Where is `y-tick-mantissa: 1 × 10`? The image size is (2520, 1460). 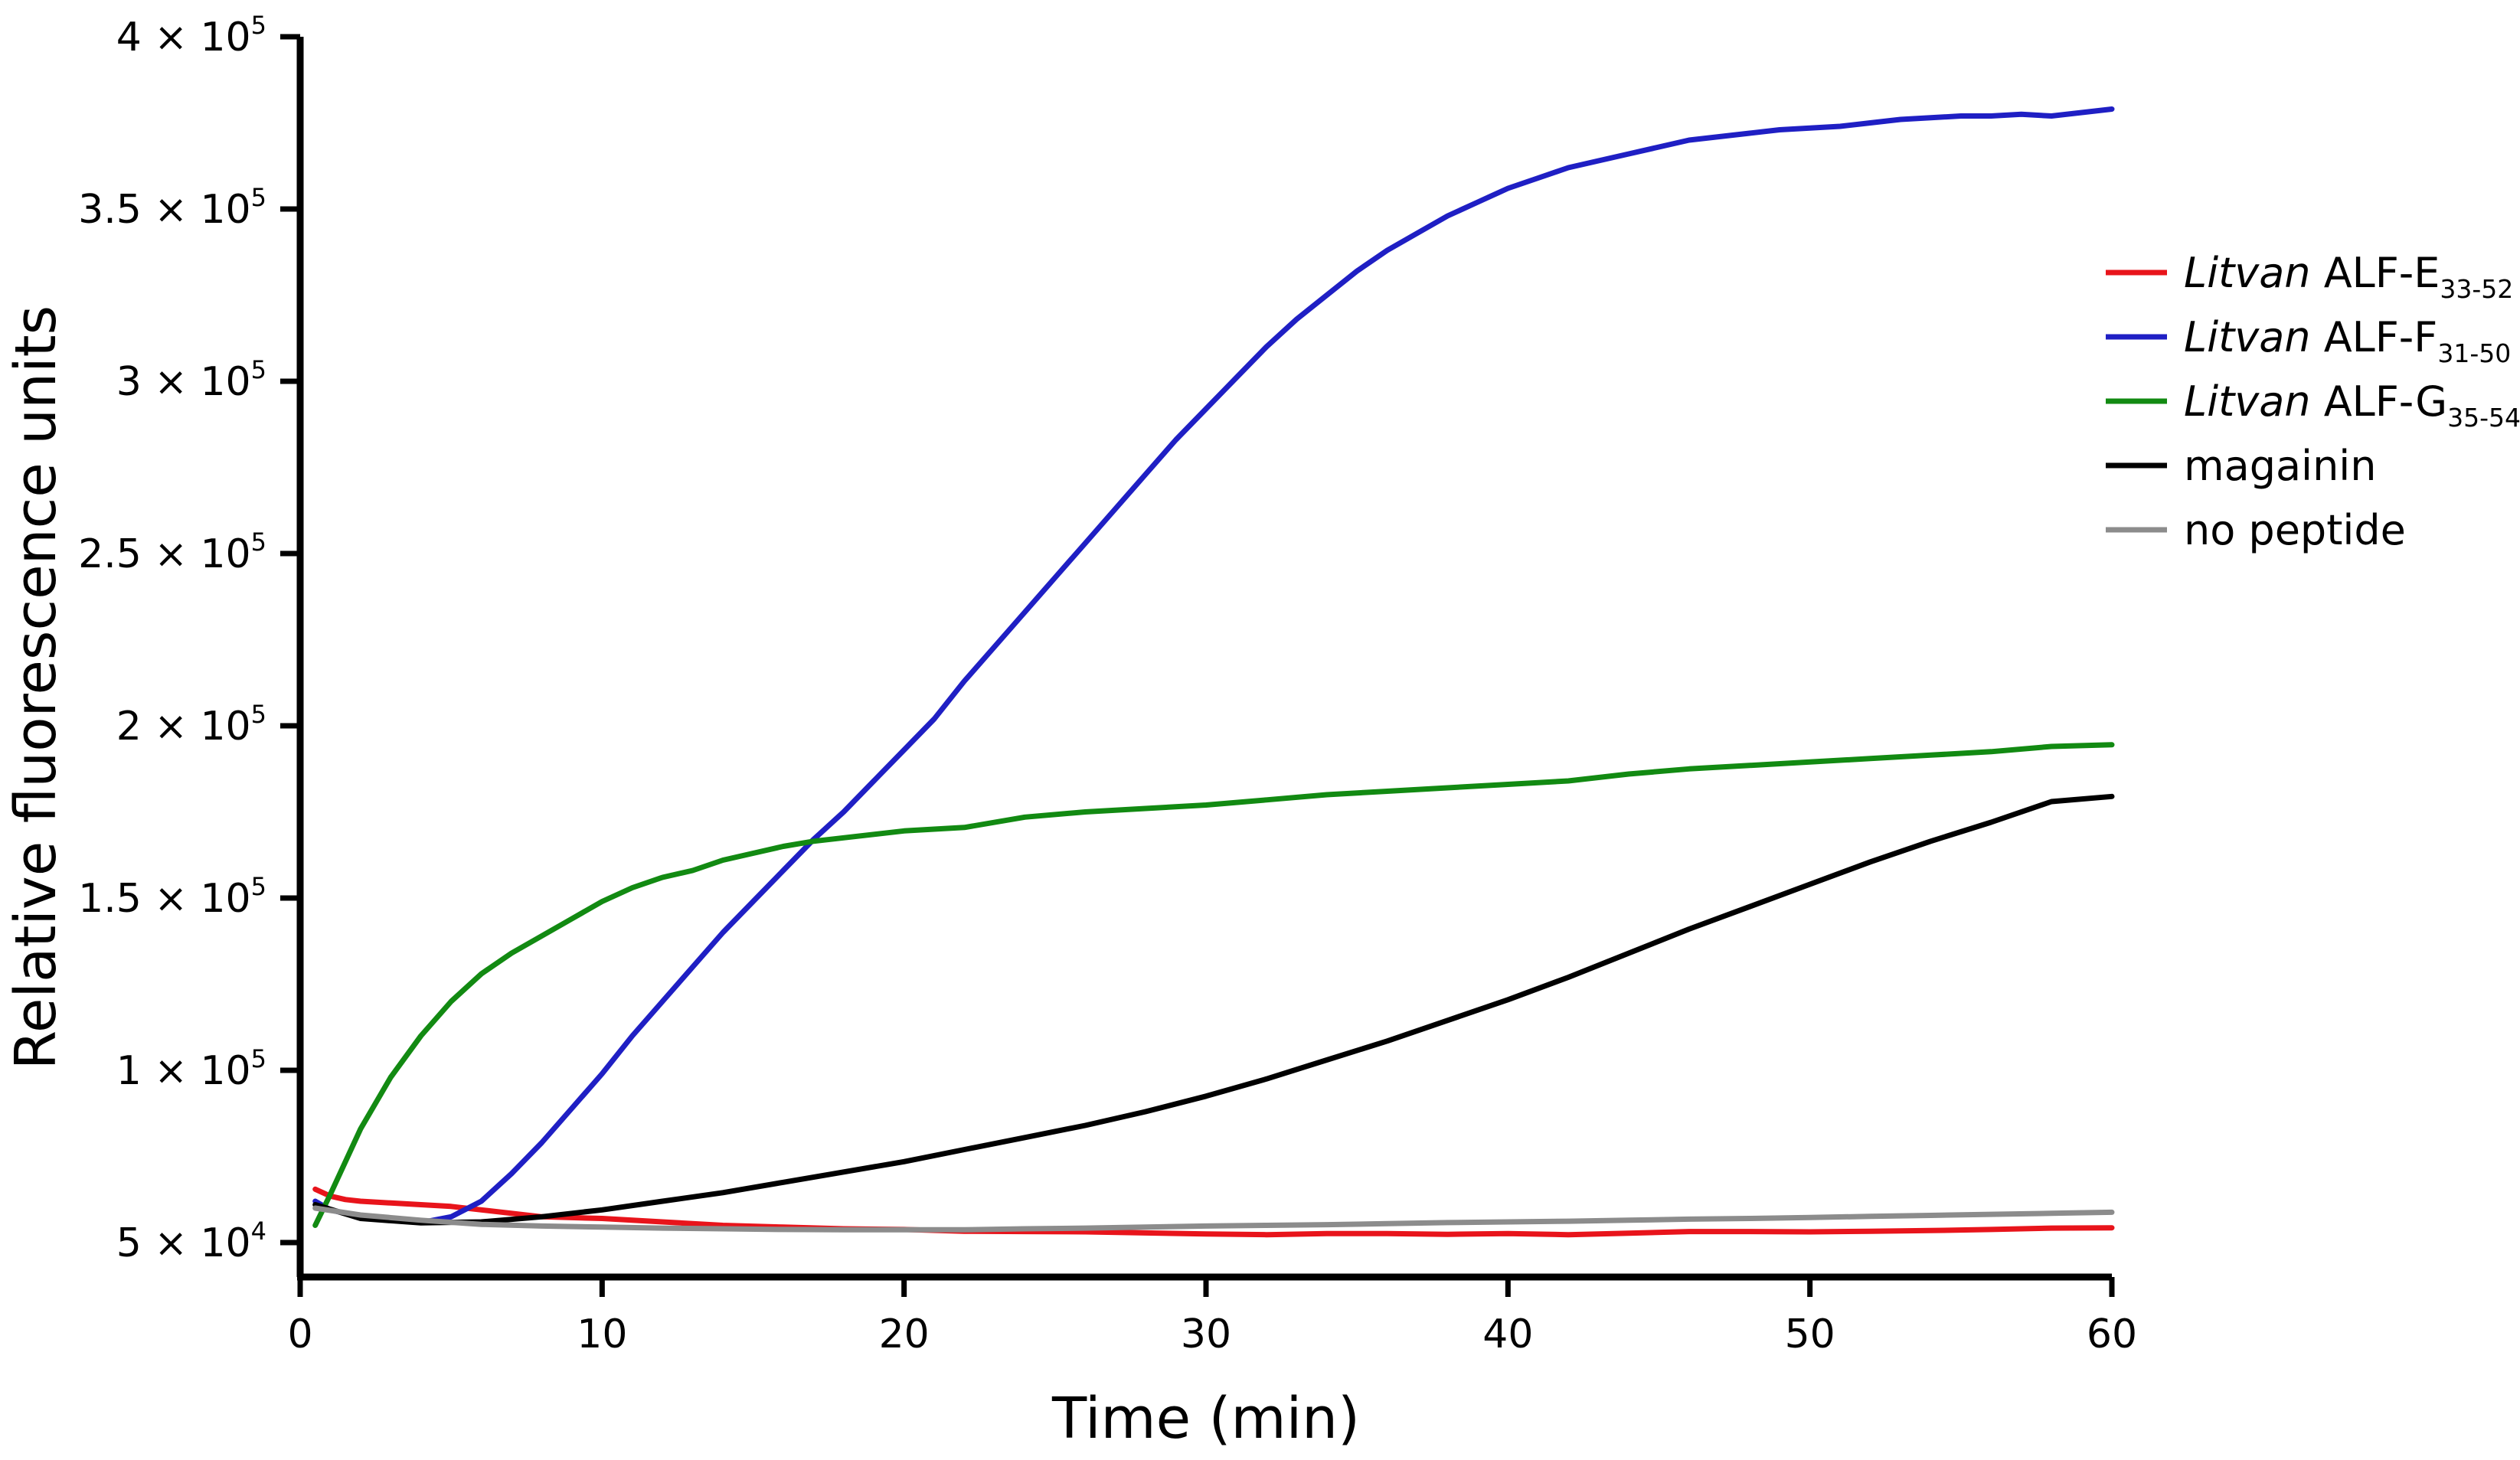
y-tick-mantissa: 1 × 10 is located at coordinates (183, 1071).